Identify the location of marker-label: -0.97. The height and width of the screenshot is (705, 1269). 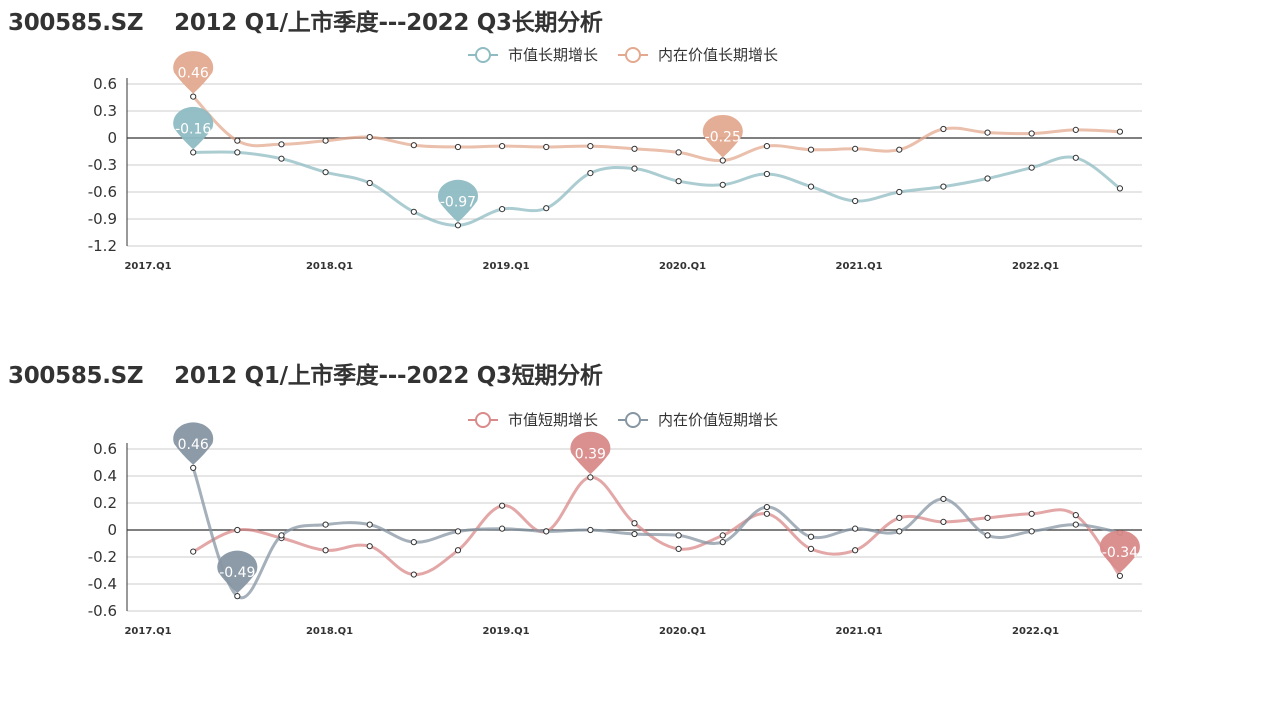
(458, 202).